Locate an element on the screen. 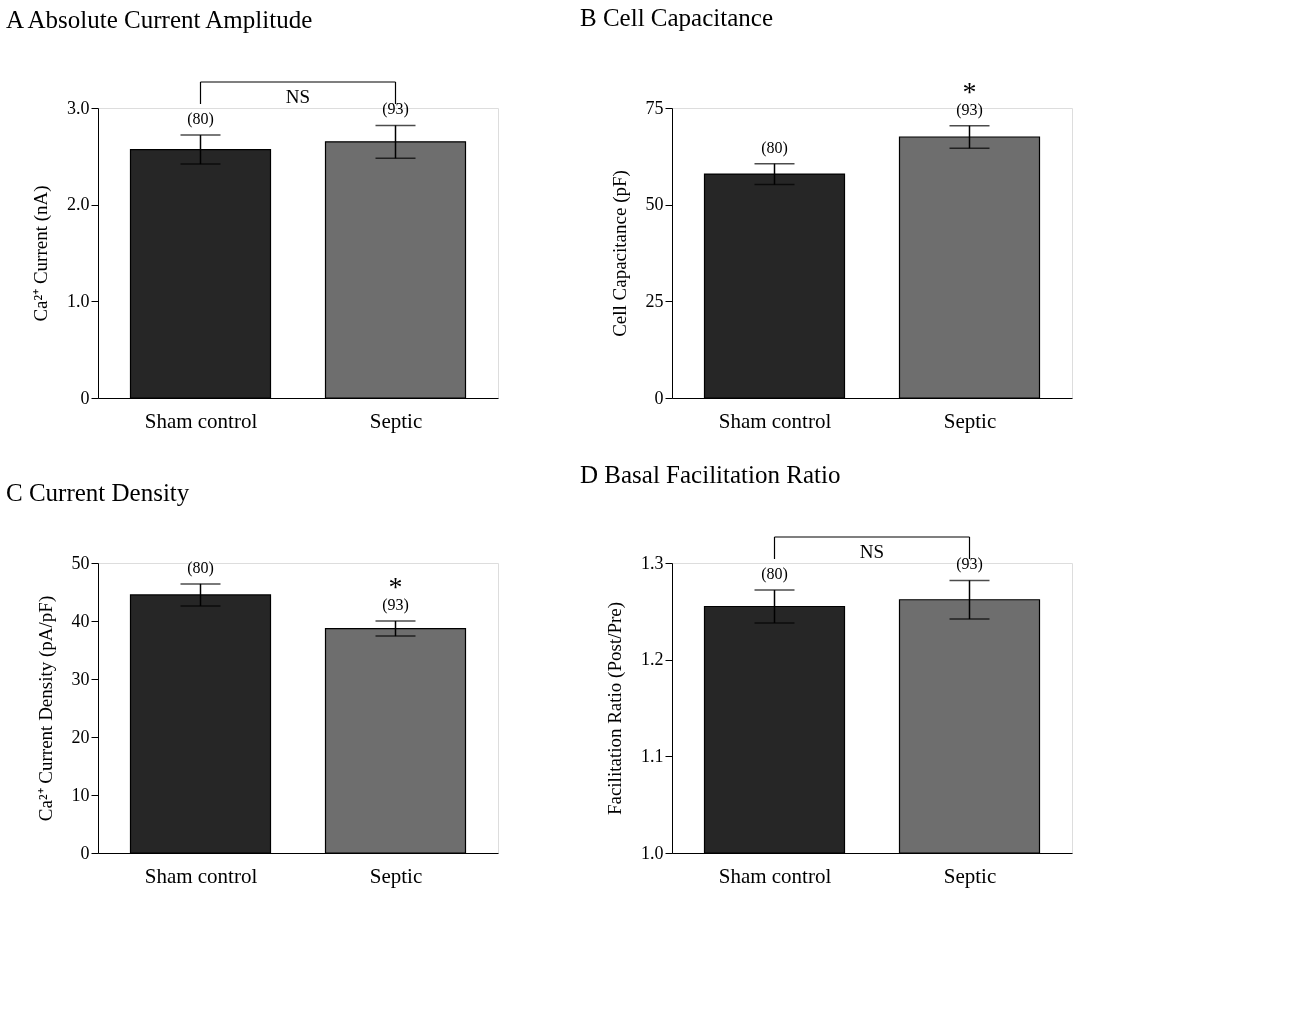 This screenshot has width=1313, height=1029. y-axis-title: Ca²⁺ Current (nA) is located at coordinates (41, 253).